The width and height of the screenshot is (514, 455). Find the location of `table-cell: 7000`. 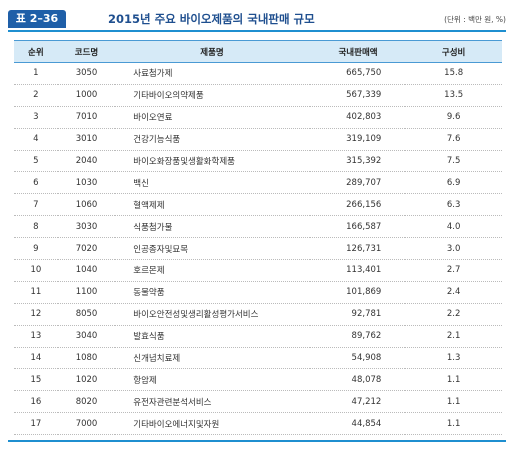

table-cell: 7000 is located at coordinates (86, 424).